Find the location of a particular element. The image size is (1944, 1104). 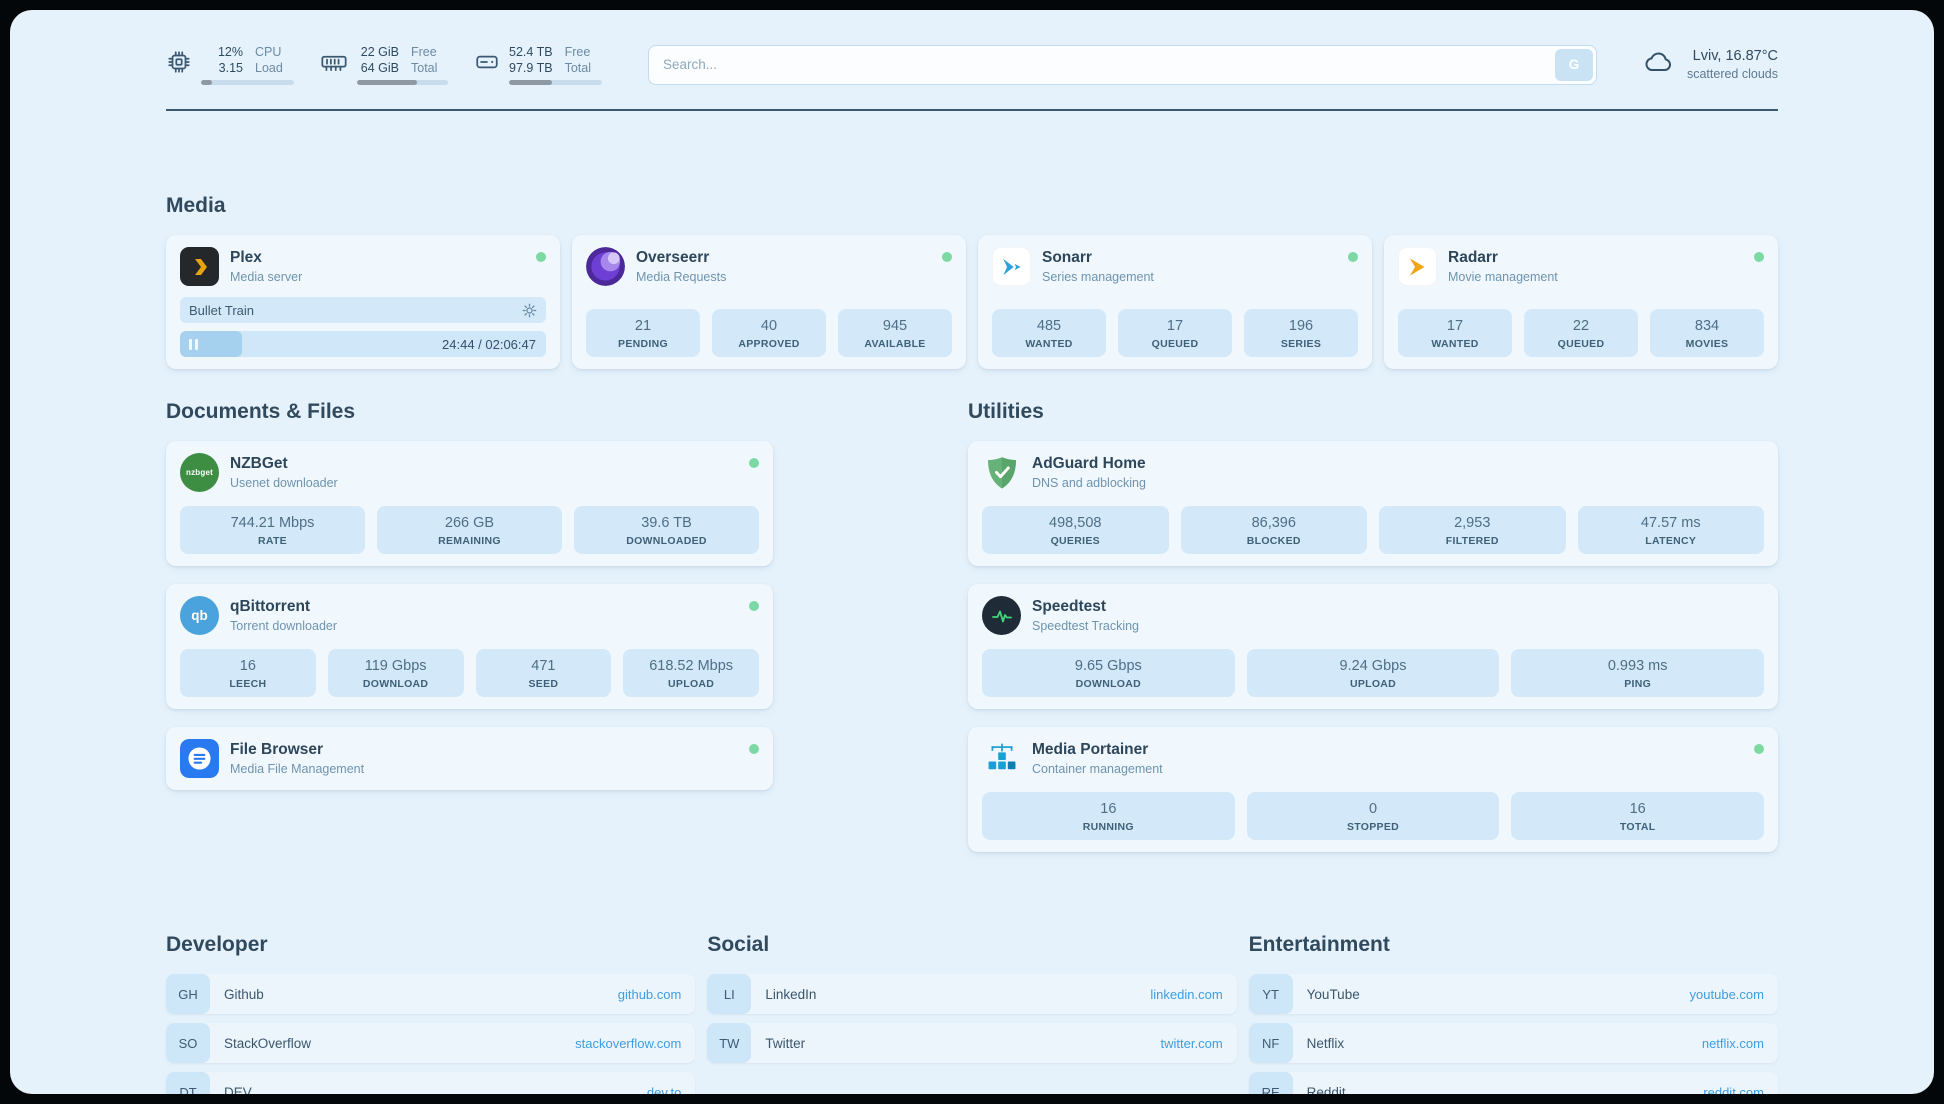

stat-block: 9.65 Gbps DOWNLOAD is located at coordinates (1108, 673).